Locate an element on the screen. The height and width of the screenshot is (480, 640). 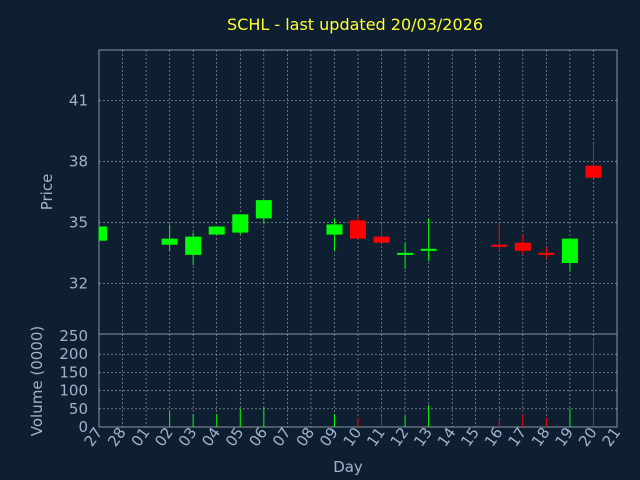
volume-tick-label: 100 is located at coordinates (73, 391).